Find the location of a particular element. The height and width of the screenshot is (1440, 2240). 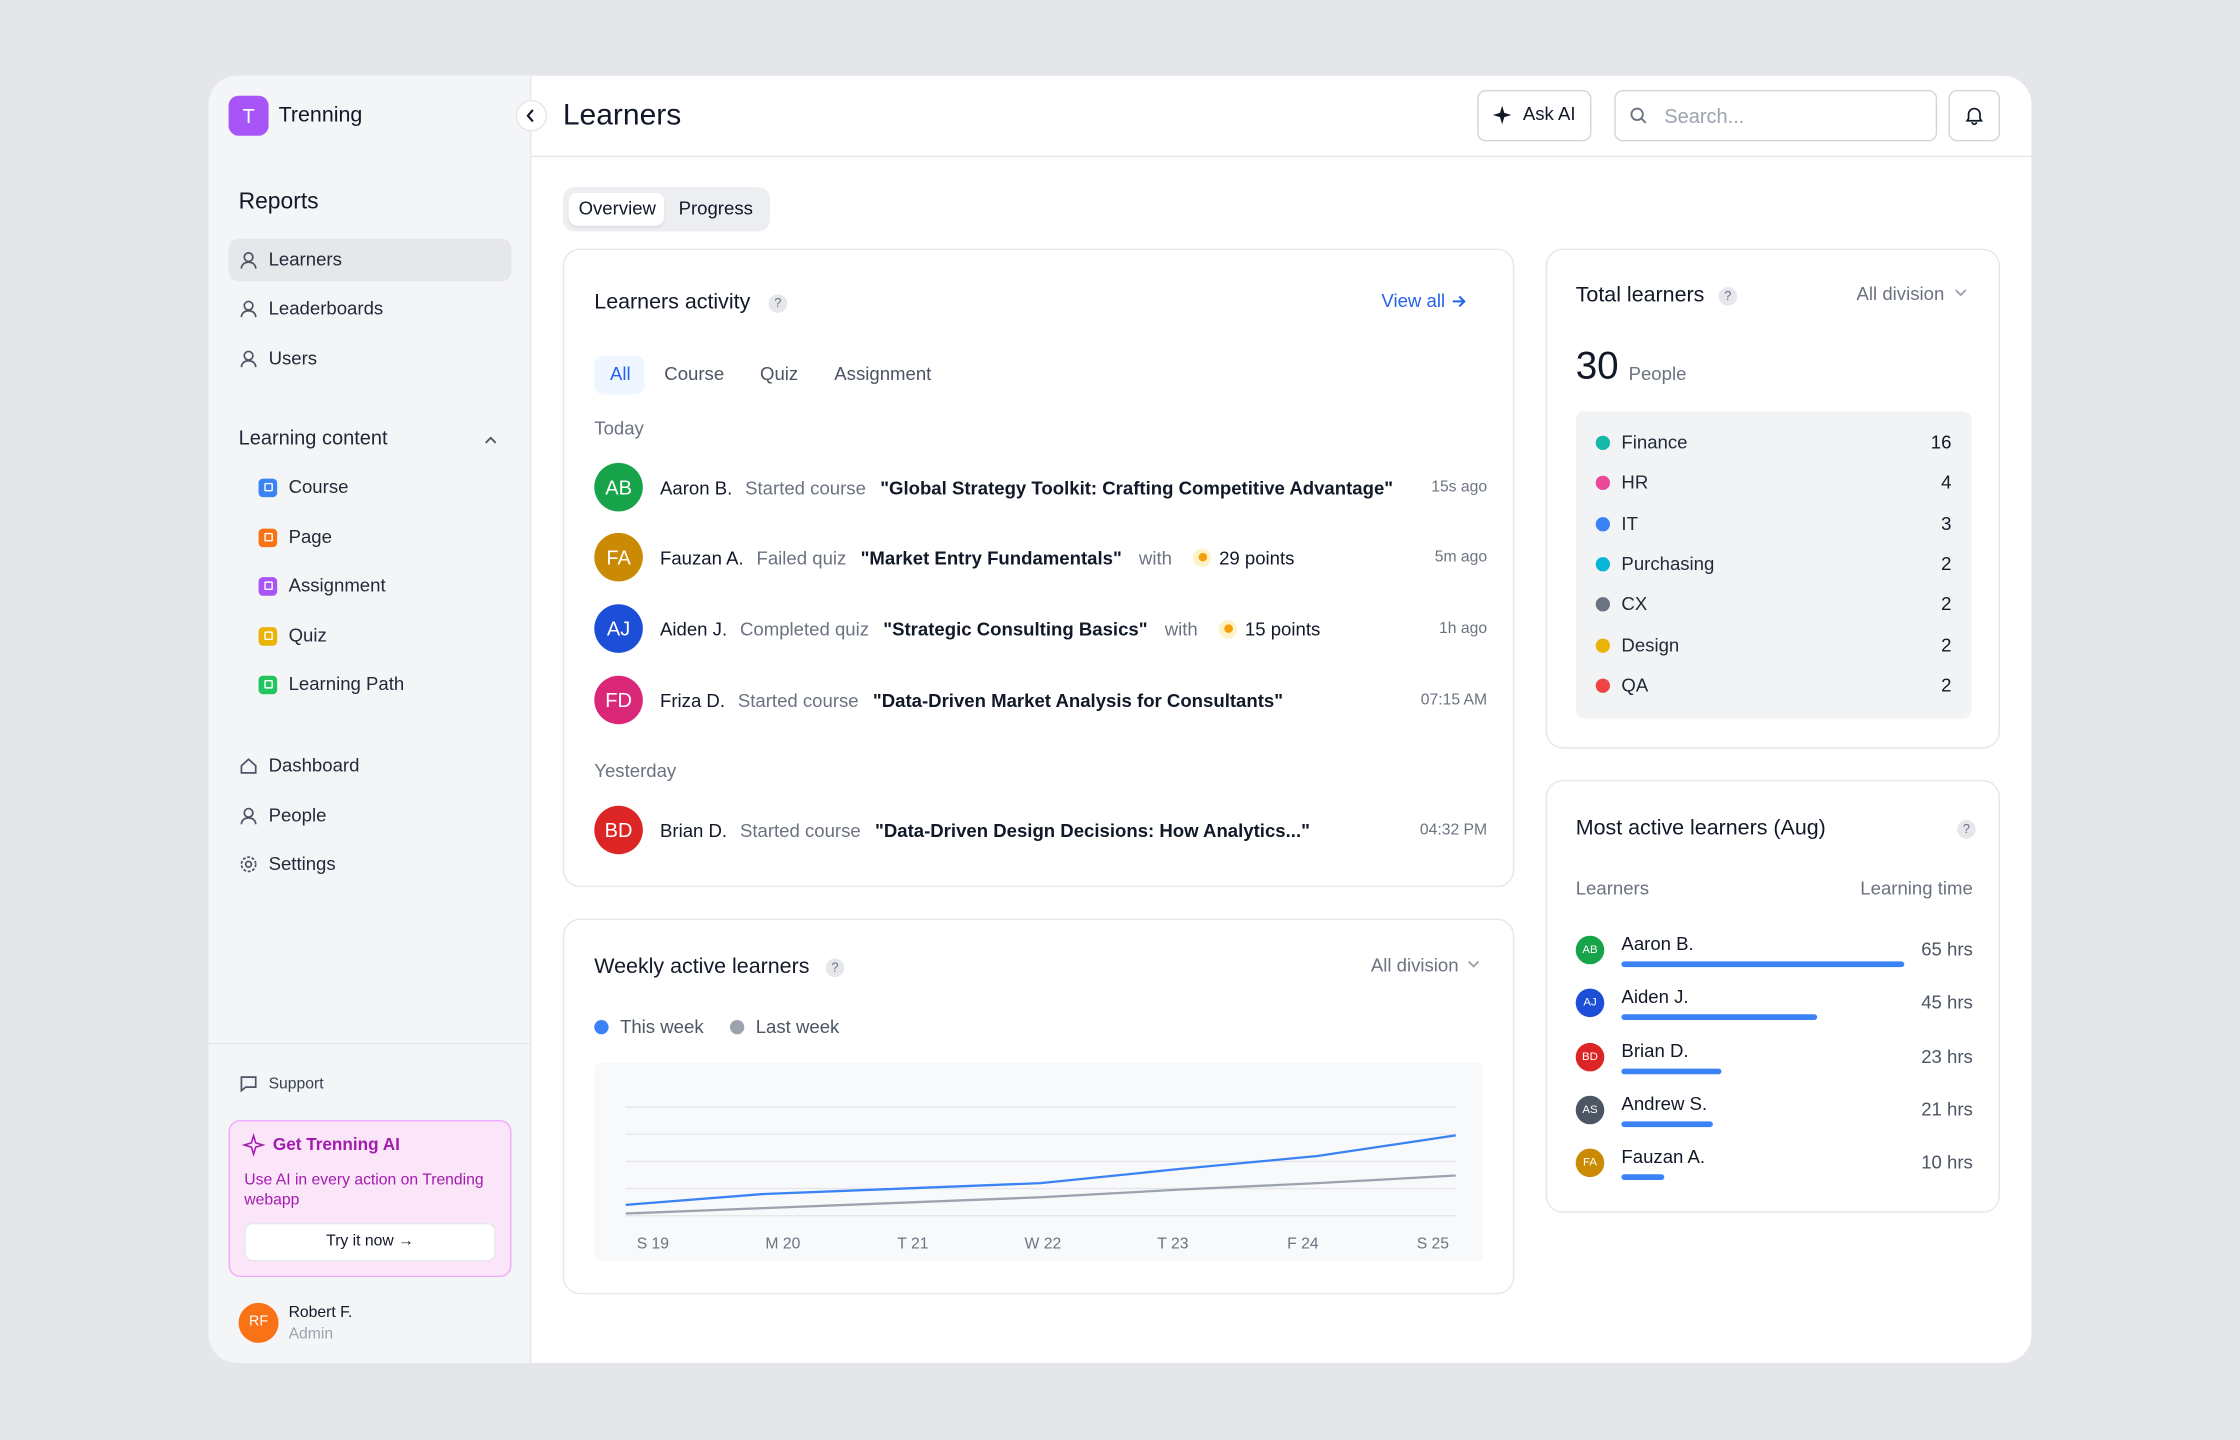

nav-item: Dashboard is located at coordinates (314, 765).